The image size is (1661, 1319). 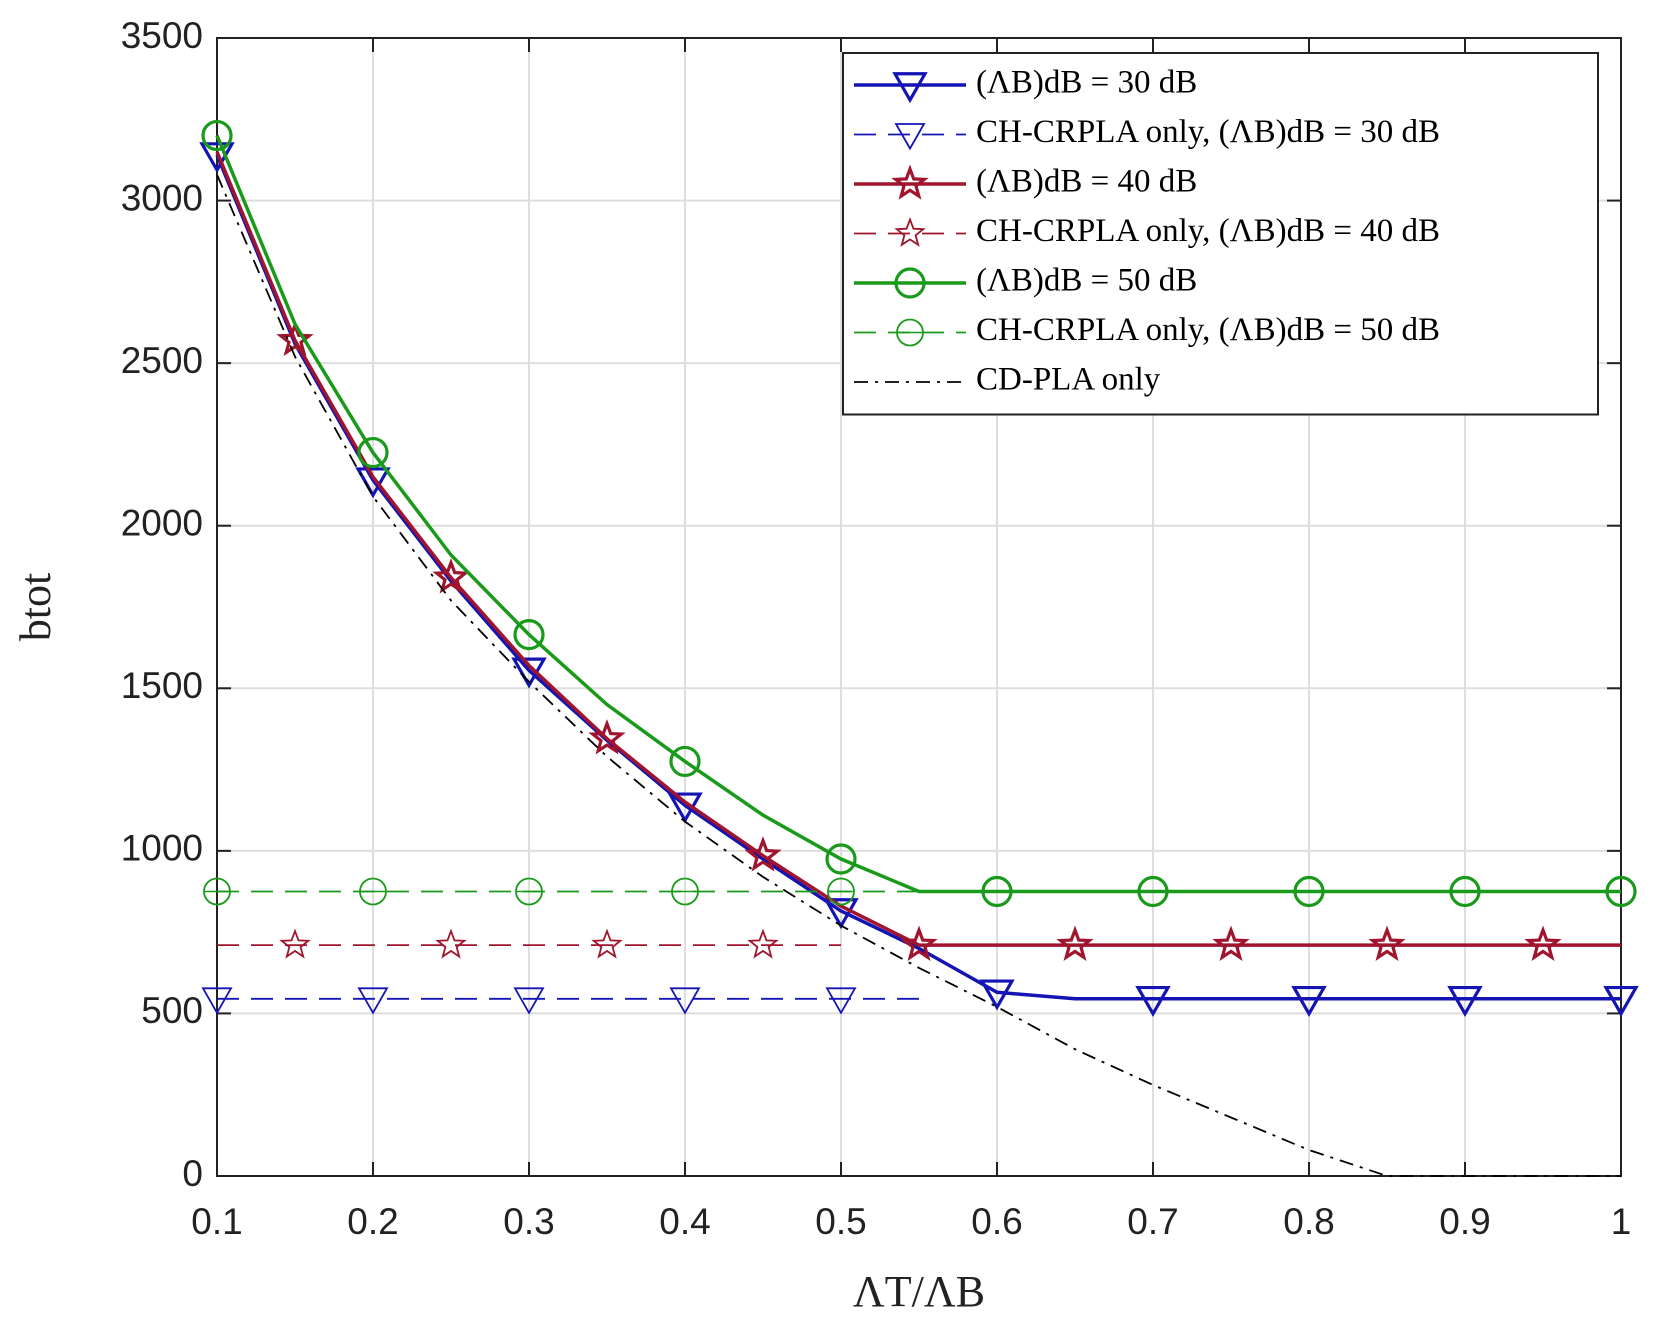 What do you see at coordinates (162, 685) in the screenshot?
I see `y-tick-label: 1500` at bounding box center [162, 685].